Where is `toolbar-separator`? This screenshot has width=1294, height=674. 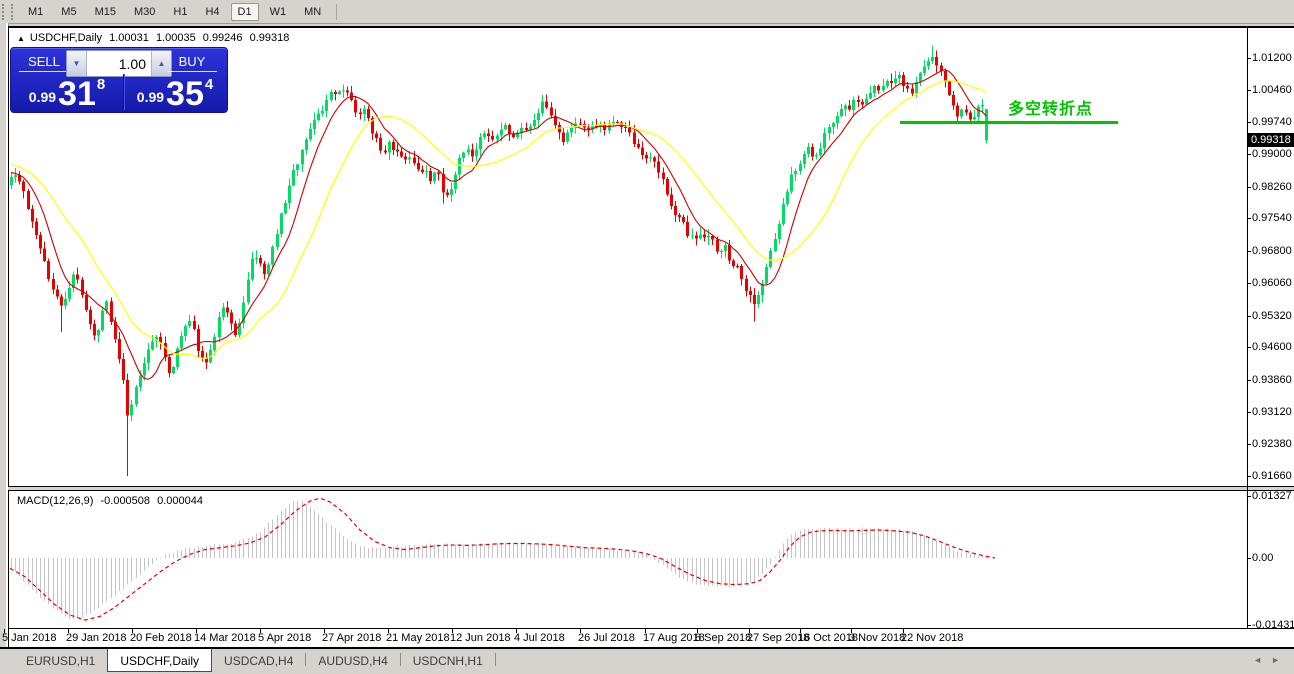
toolbar-separator is located at coordinates (337, 11).